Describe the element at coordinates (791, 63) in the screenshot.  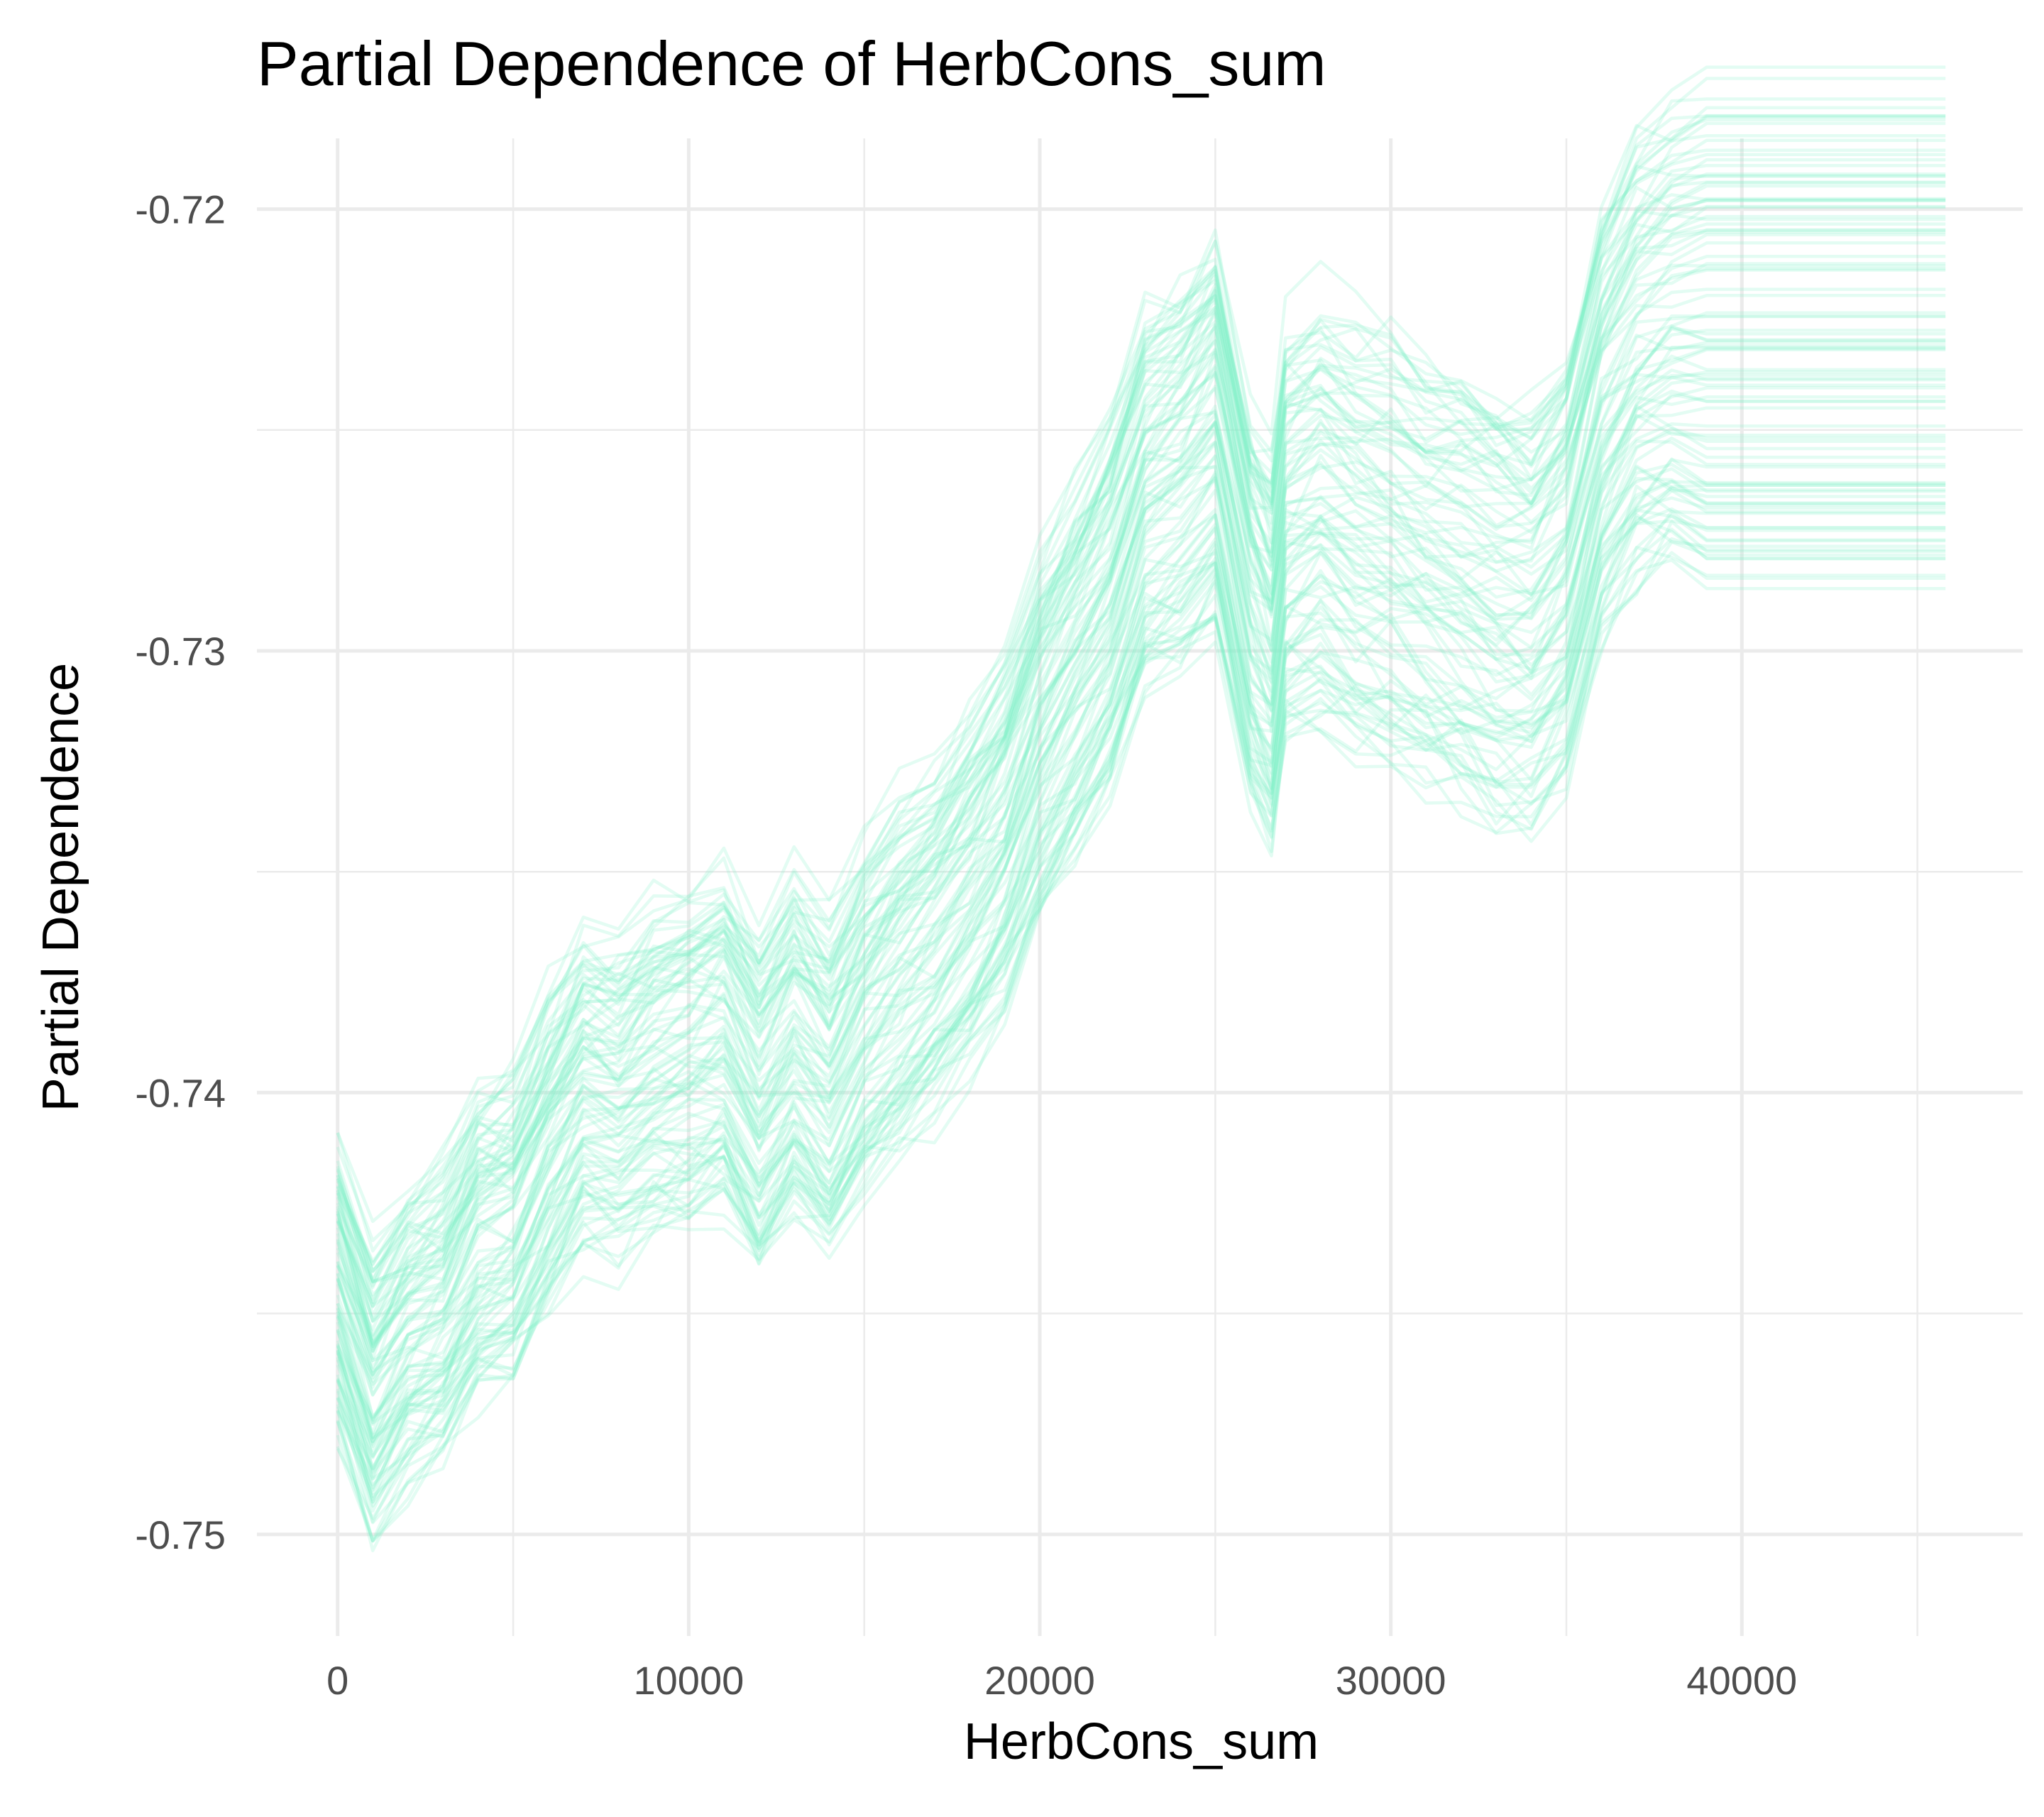
I see `chart-title: Partial Dependence of HerbCons_sum` at that location.